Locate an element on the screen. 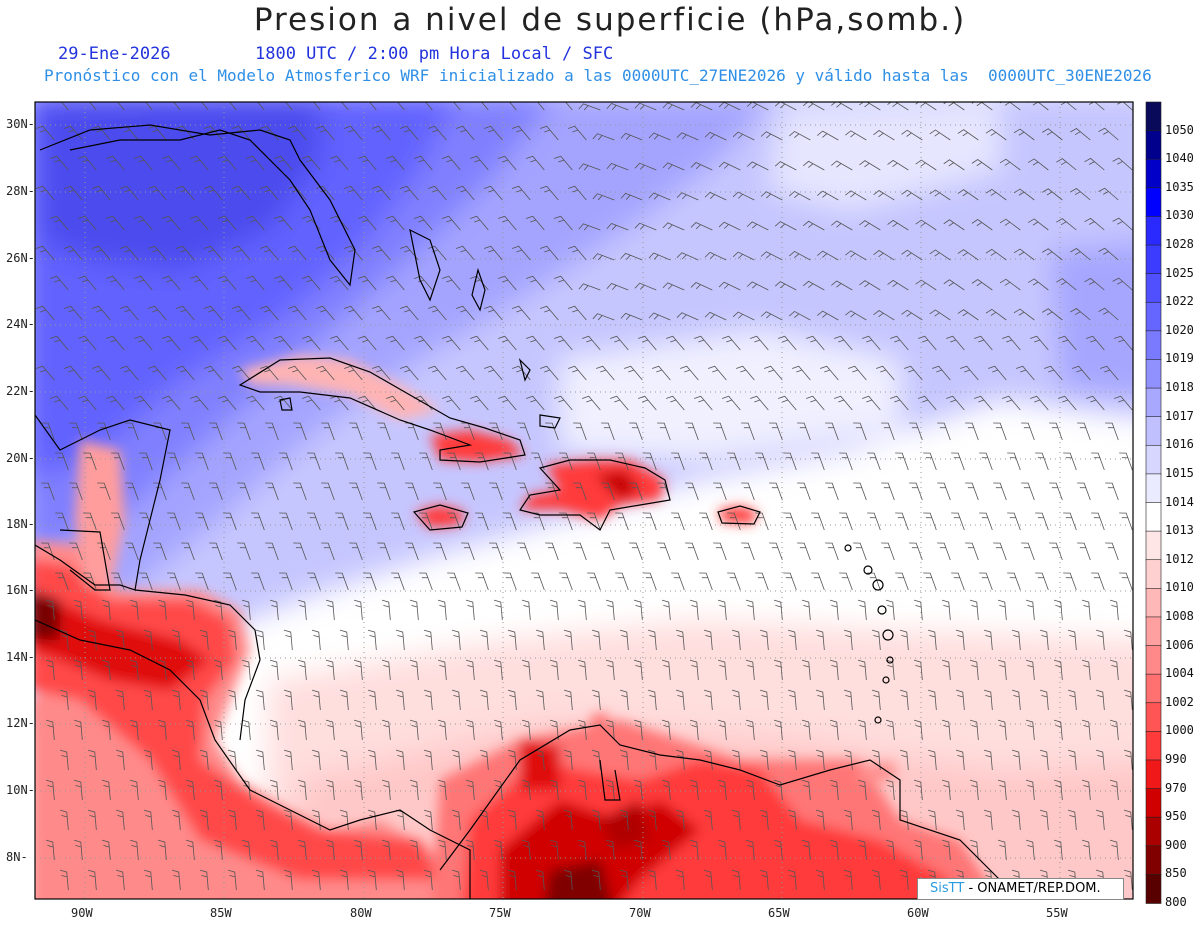  colorbar-label: 1004 is located at coordinates (1179, 673).